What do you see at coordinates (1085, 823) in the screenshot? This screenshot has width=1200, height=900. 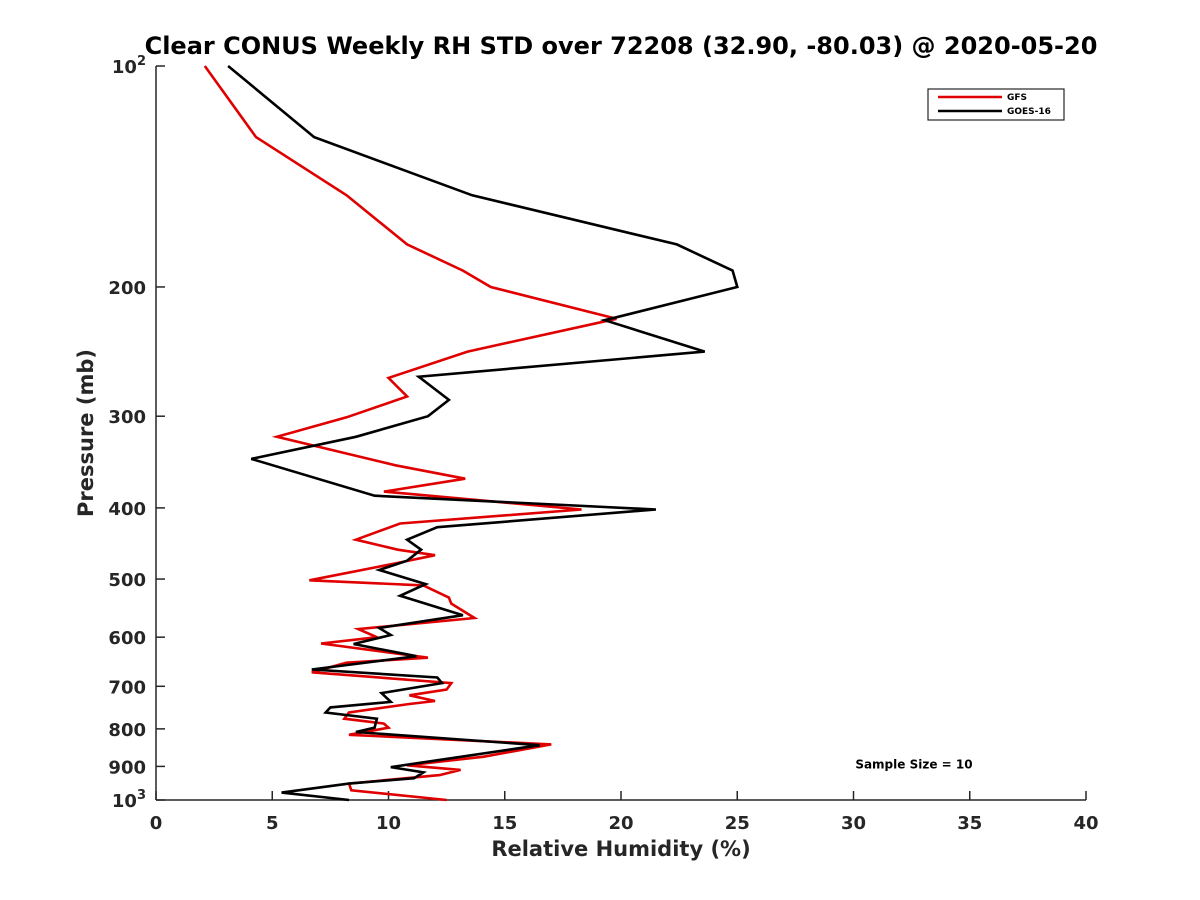 I see `x-tick-label: 40` at bounding box center [1085, 823].